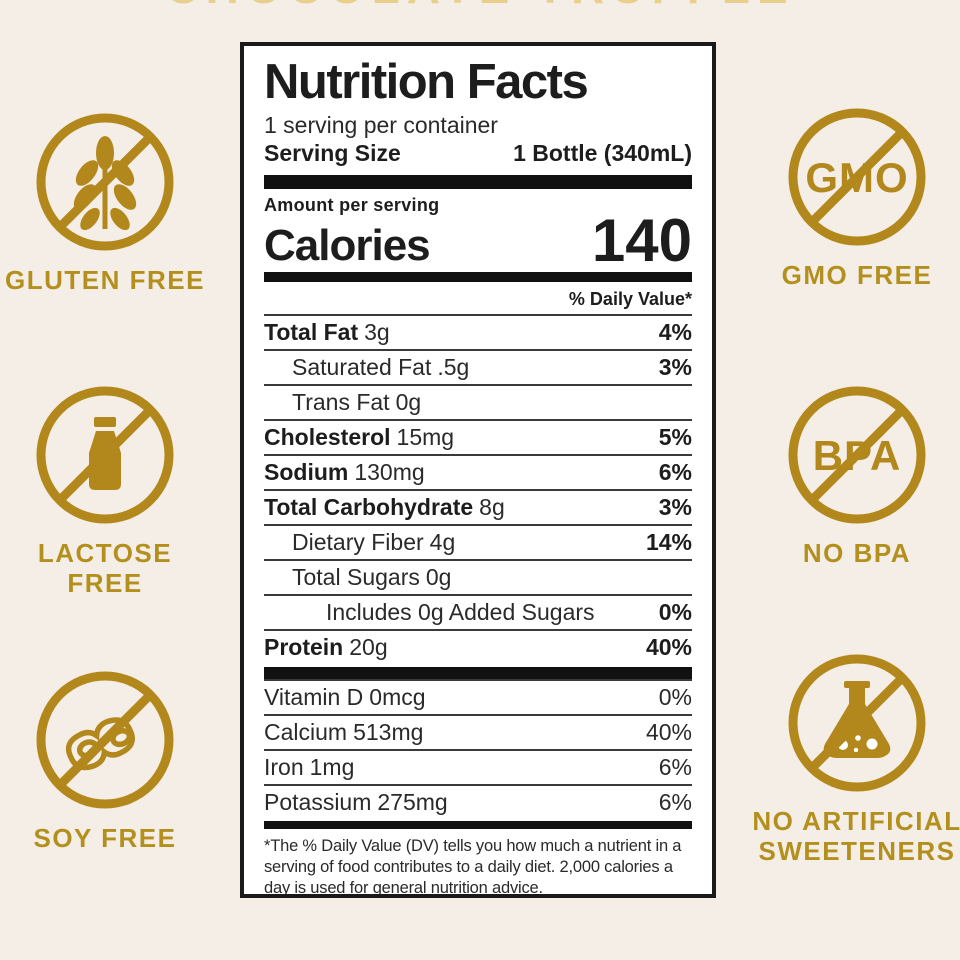 The image size is (960, 960). Describe the element at coordinates (105, 740) in the screenshot. I see `soy-free-icon` at that location.